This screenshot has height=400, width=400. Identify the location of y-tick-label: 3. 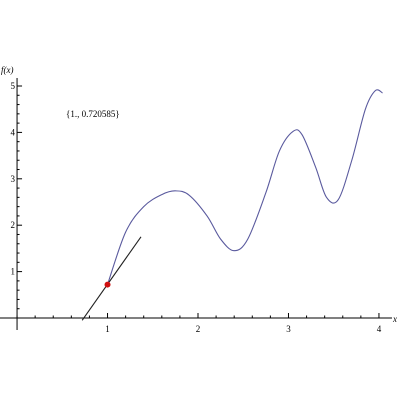
(13, 179).